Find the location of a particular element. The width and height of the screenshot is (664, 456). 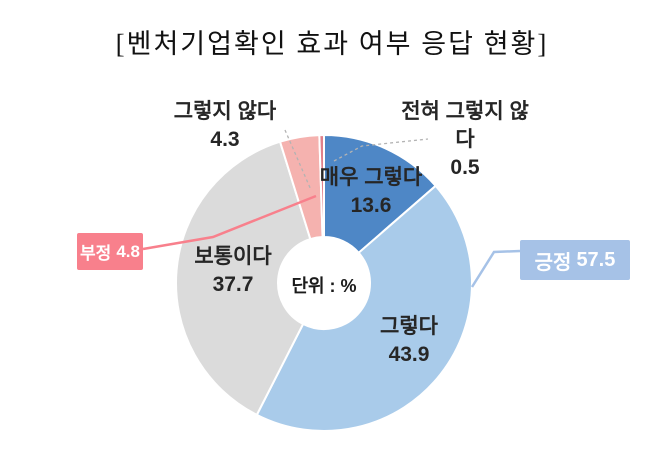

segment-label-agree: 그렇다 43.9 is located at coordinates (409, 341).